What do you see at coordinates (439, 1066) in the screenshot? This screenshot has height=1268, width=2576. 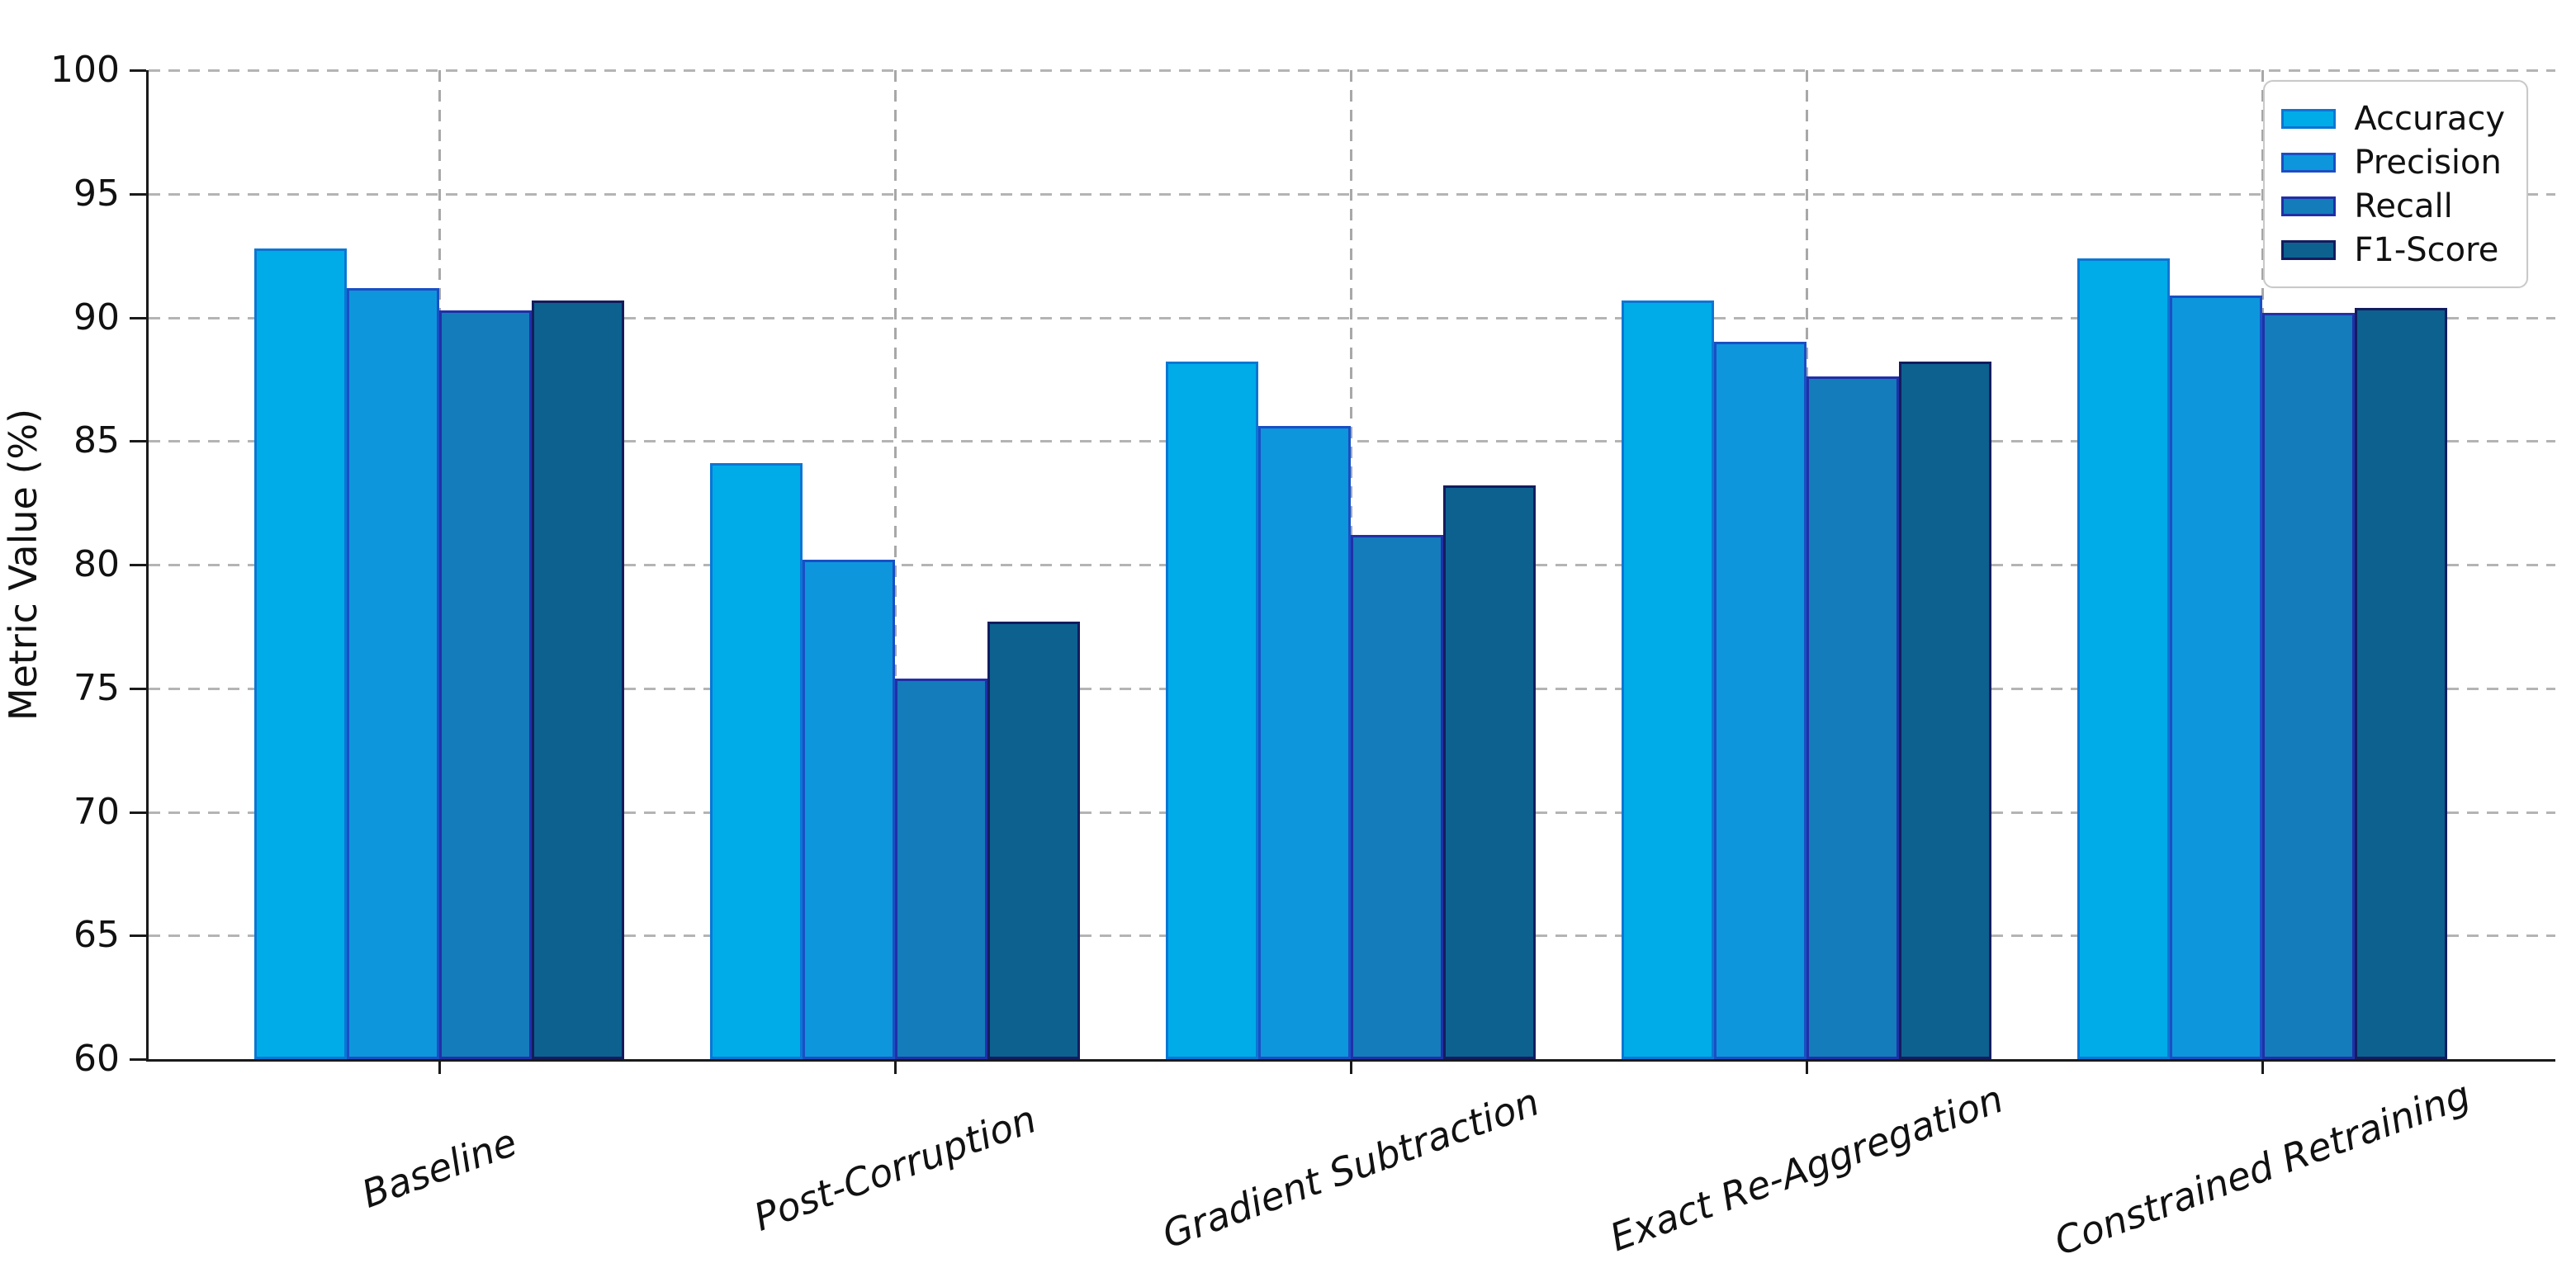 I see `x-tick-mark-baseline` at bounding box center [439, 1066].